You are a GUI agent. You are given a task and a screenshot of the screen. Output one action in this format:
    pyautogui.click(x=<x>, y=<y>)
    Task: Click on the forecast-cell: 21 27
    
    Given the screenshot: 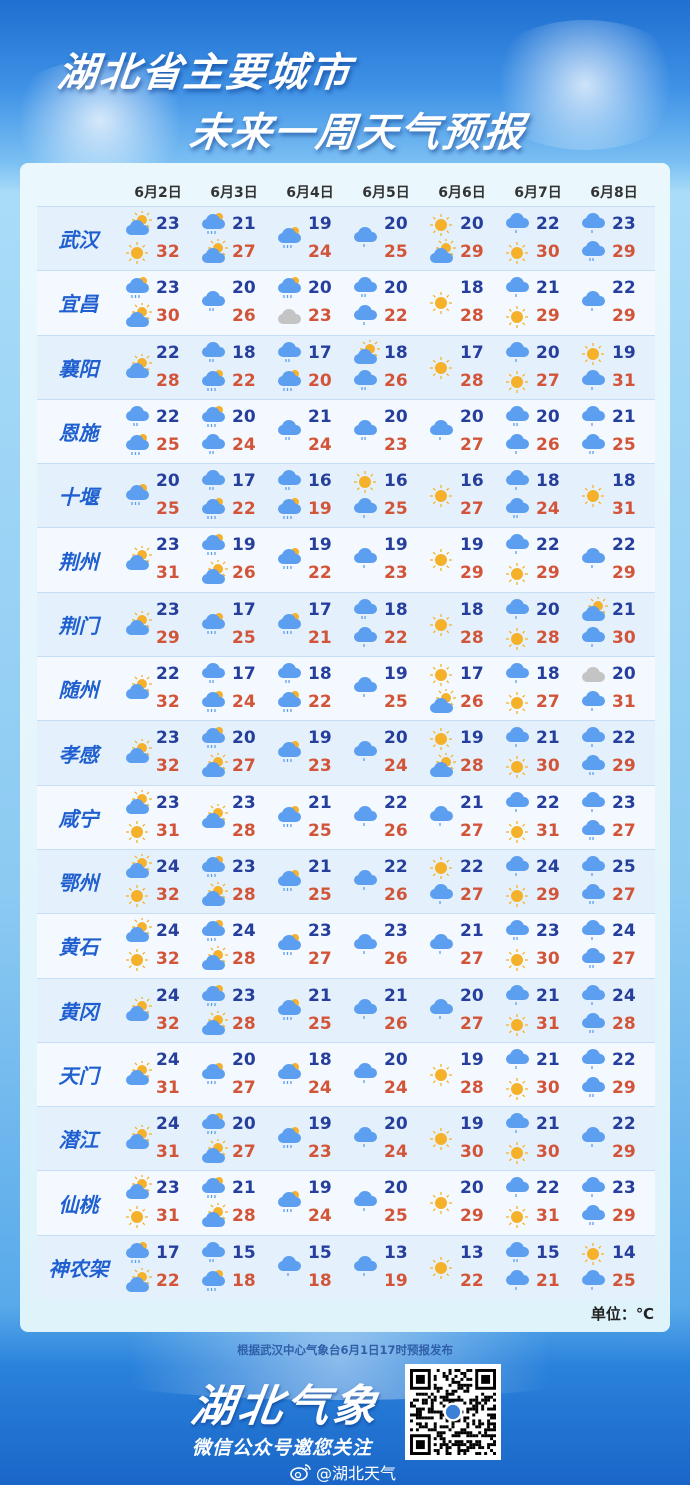 What is the action you would take?
    pyautogui.click(x=462, y=817)
    